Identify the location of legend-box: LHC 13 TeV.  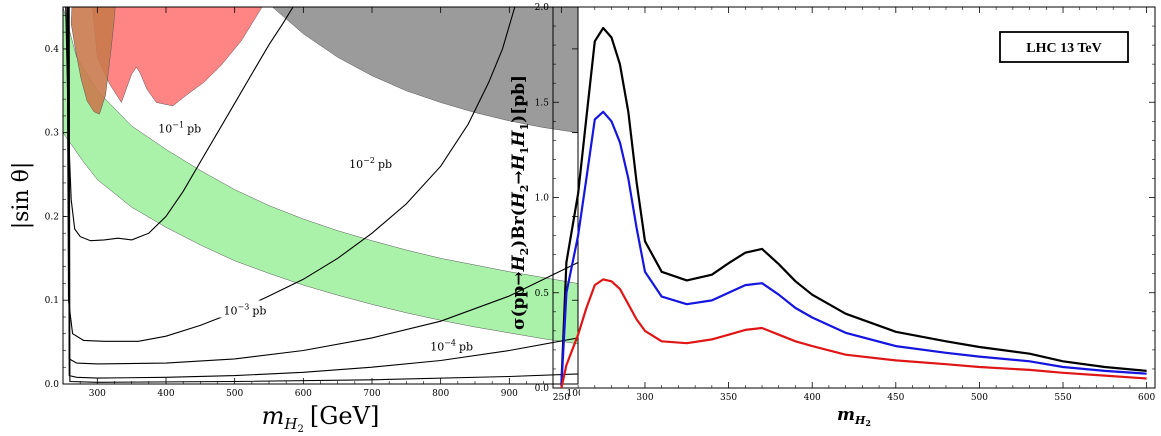
(1064, 47).